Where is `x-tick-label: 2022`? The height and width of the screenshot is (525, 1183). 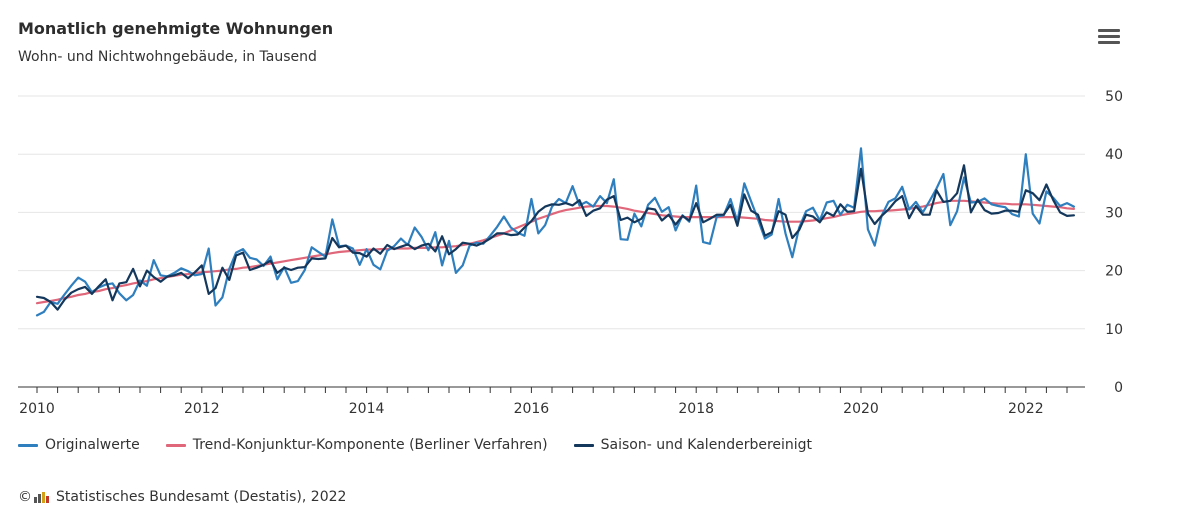 x-tick-label: 2022 is located at coordinates (1026, 409).